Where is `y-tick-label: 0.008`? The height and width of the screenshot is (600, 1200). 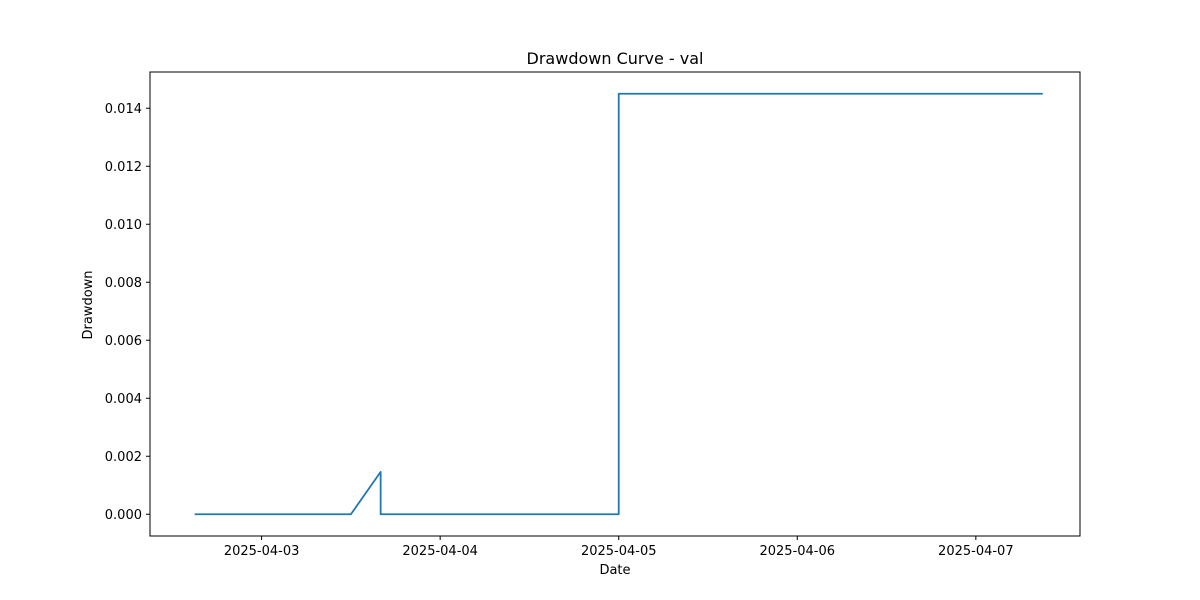
y-tick-label: 0.008 is located at coordinates (123, 283).